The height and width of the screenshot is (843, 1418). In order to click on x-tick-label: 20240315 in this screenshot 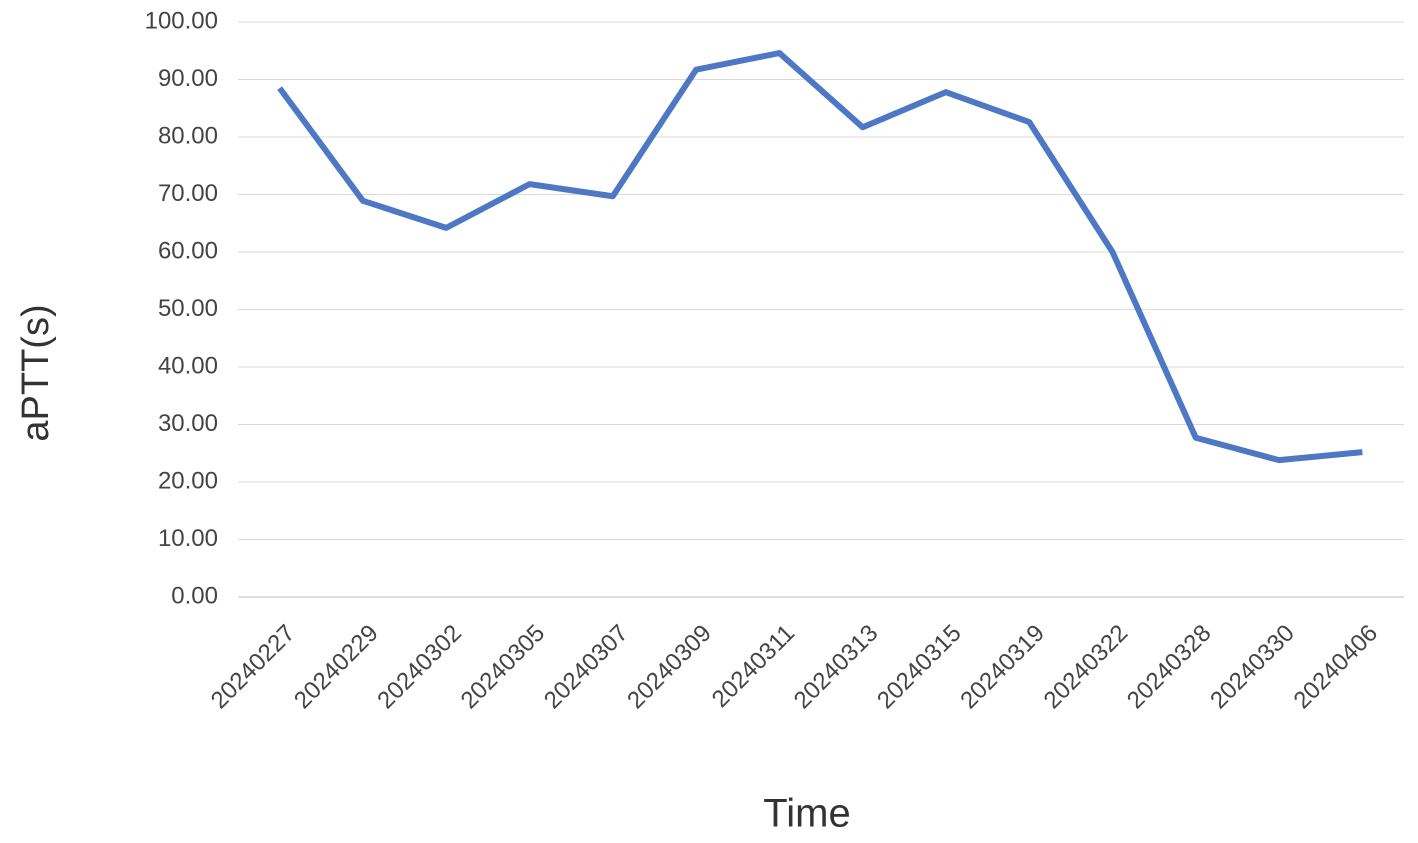, I will do `click(919, 667)`.